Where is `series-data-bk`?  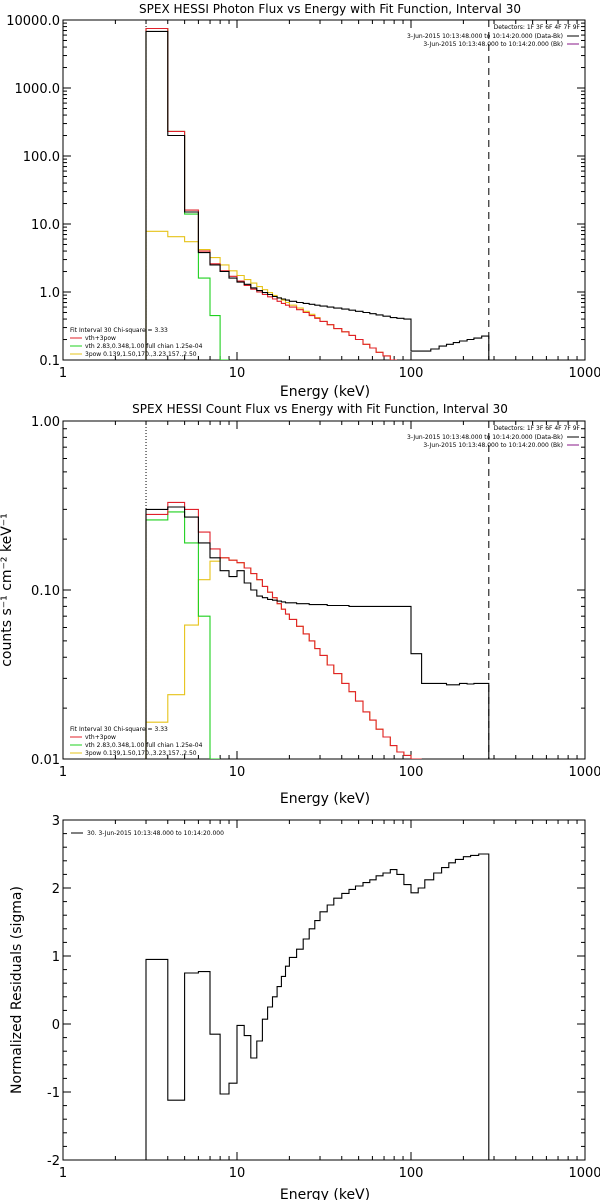
series-data-bk is located at coordinates (317, 632).